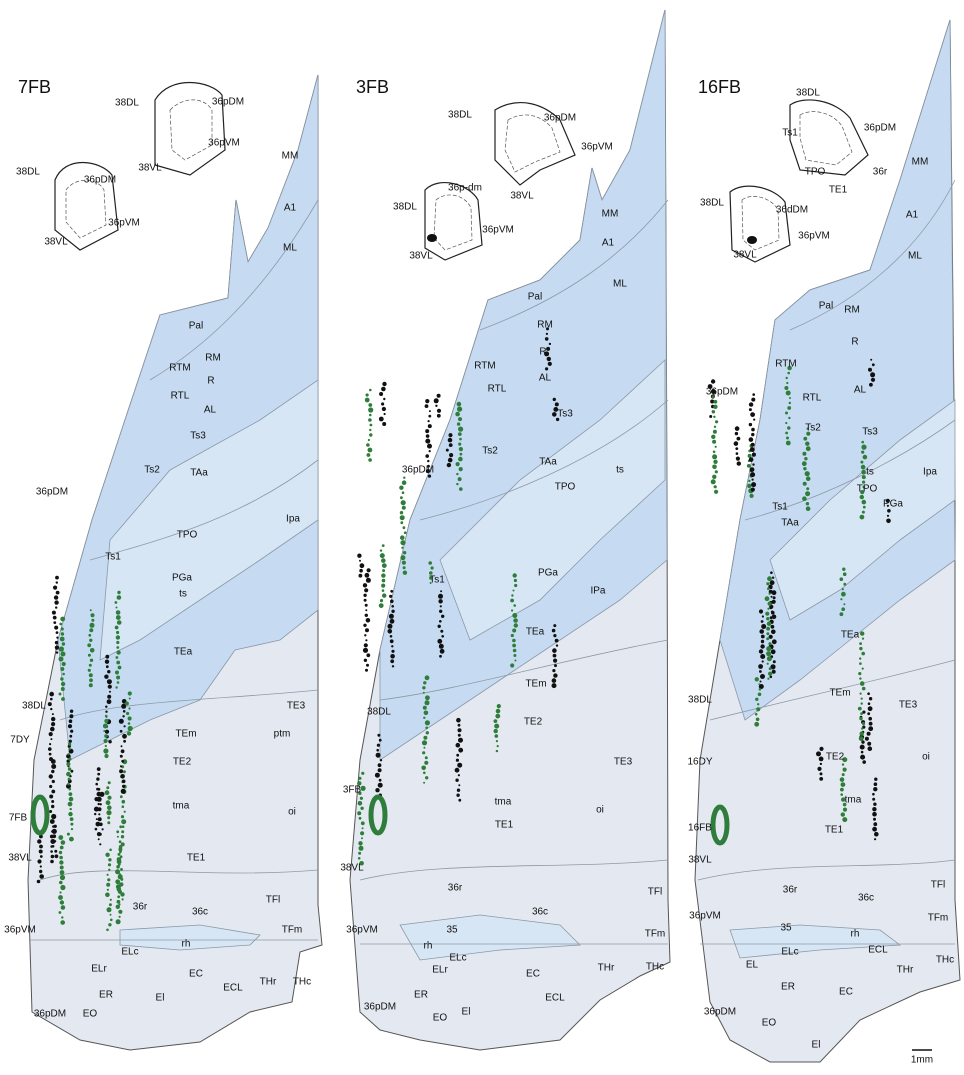  I want to click on region-label: 7FB, so click(18, 818).